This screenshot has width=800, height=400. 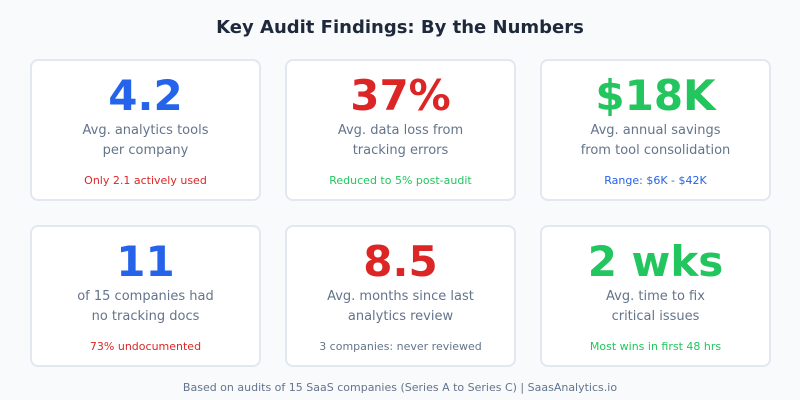 What do you see at coordinates (145, 150) in the screenshot?
I see `stat-description-line-2: per company` at bounding box center [145, 150].